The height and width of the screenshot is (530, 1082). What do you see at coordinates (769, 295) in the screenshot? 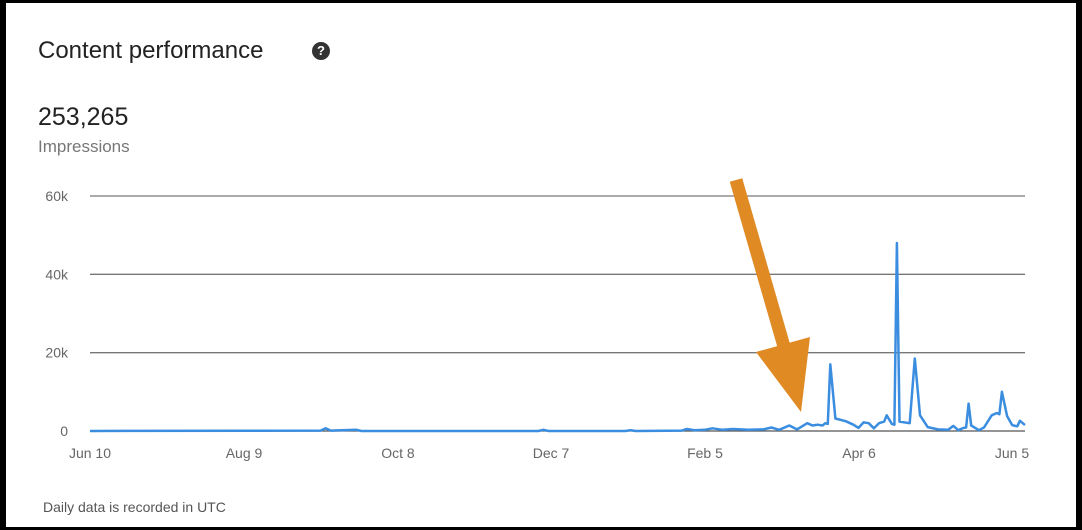
I see `annotation-arrow` at bounding box center [769, 295].